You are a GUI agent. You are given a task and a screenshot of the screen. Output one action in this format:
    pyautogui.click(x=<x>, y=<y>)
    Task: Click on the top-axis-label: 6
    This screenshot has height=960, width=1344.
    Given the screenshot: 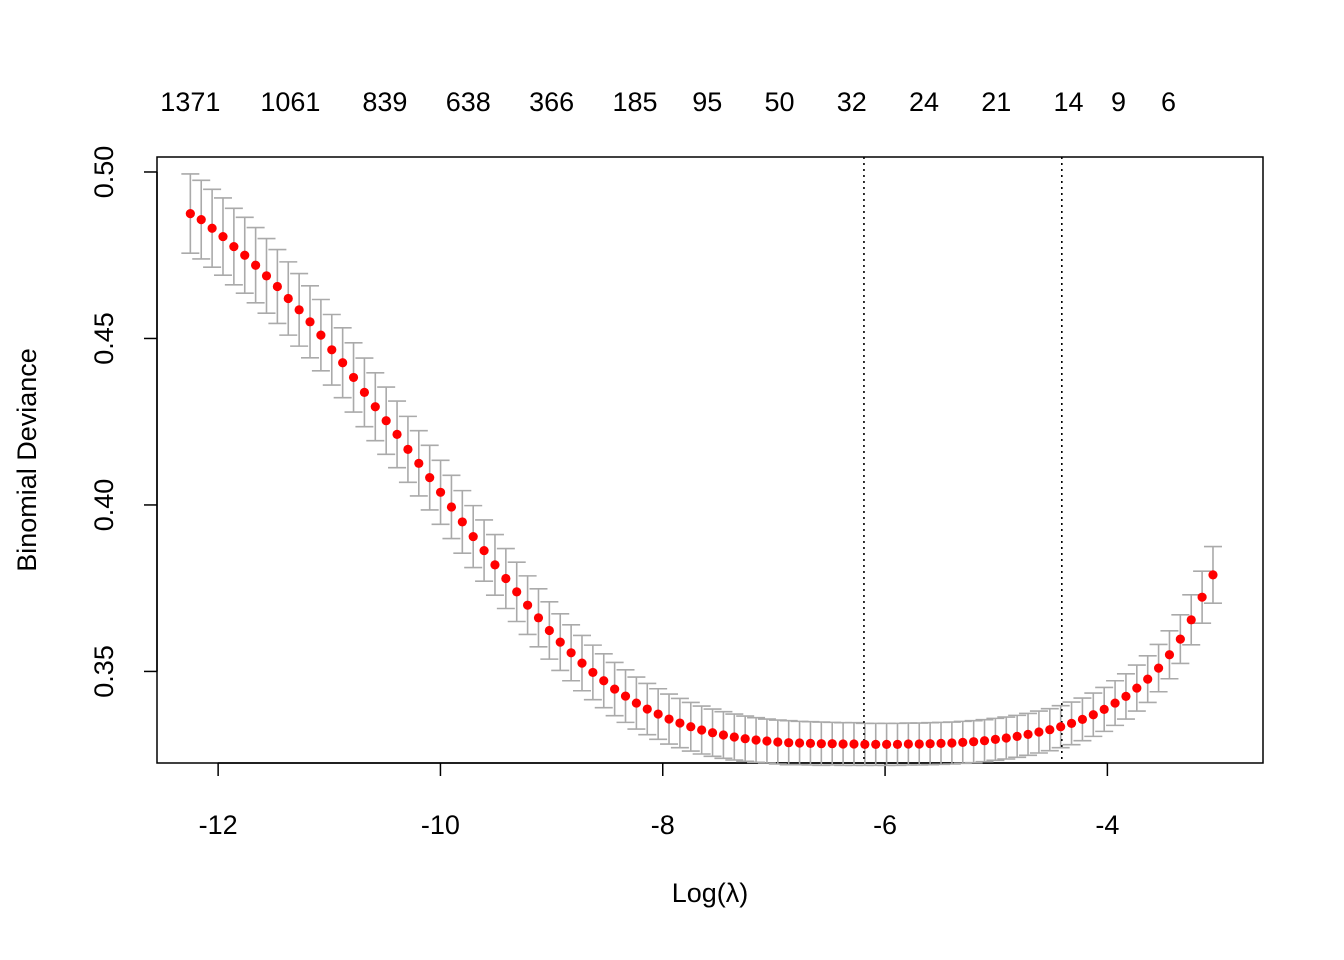 What is the action you would take?
    pyautogui.click(x=1168, y=102)
    